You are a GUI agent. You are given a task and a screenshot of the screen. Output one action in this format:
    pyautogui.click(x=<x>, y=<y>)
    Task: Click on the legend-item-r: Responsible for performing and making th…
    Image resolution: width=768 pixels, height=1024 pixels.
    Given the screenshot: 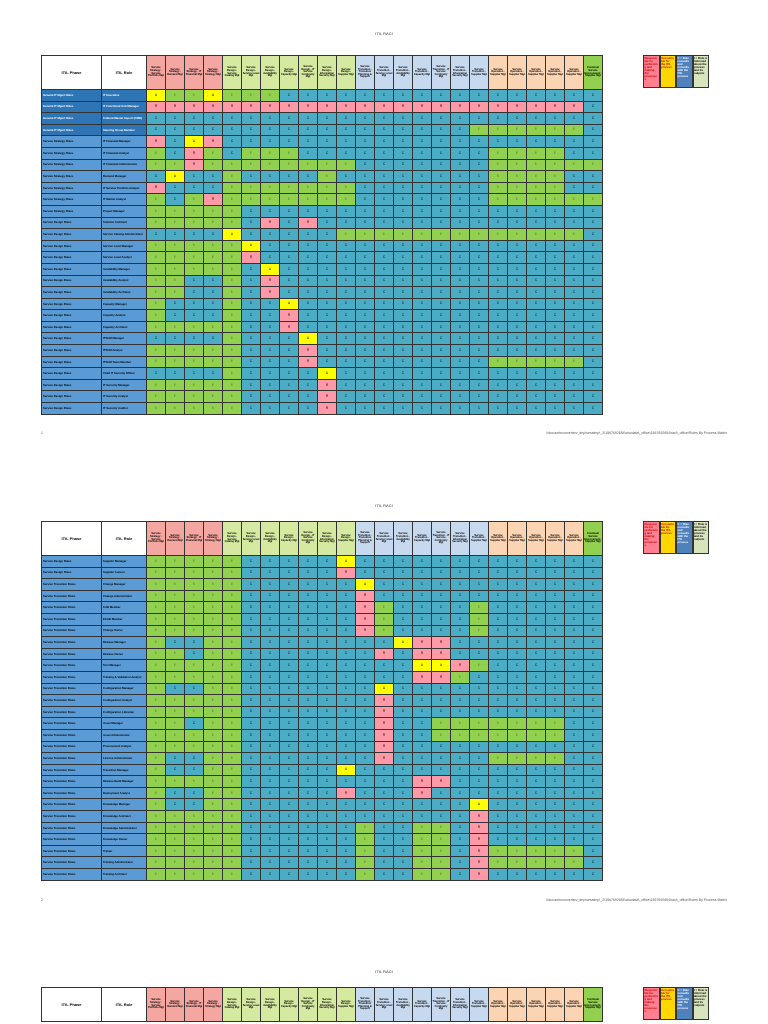 What is the action you would take?
    pyautogui.click(x=651, y=537)
    